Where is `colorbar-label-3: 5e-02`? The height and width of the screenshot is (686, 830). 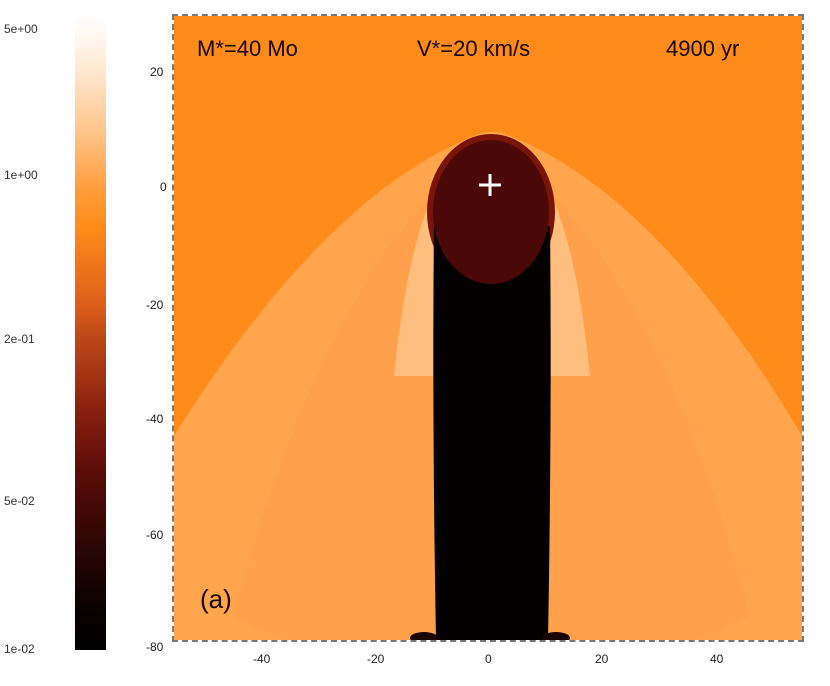
colorbar-label-3: 5e-02 is located at coordinates (19, 501).